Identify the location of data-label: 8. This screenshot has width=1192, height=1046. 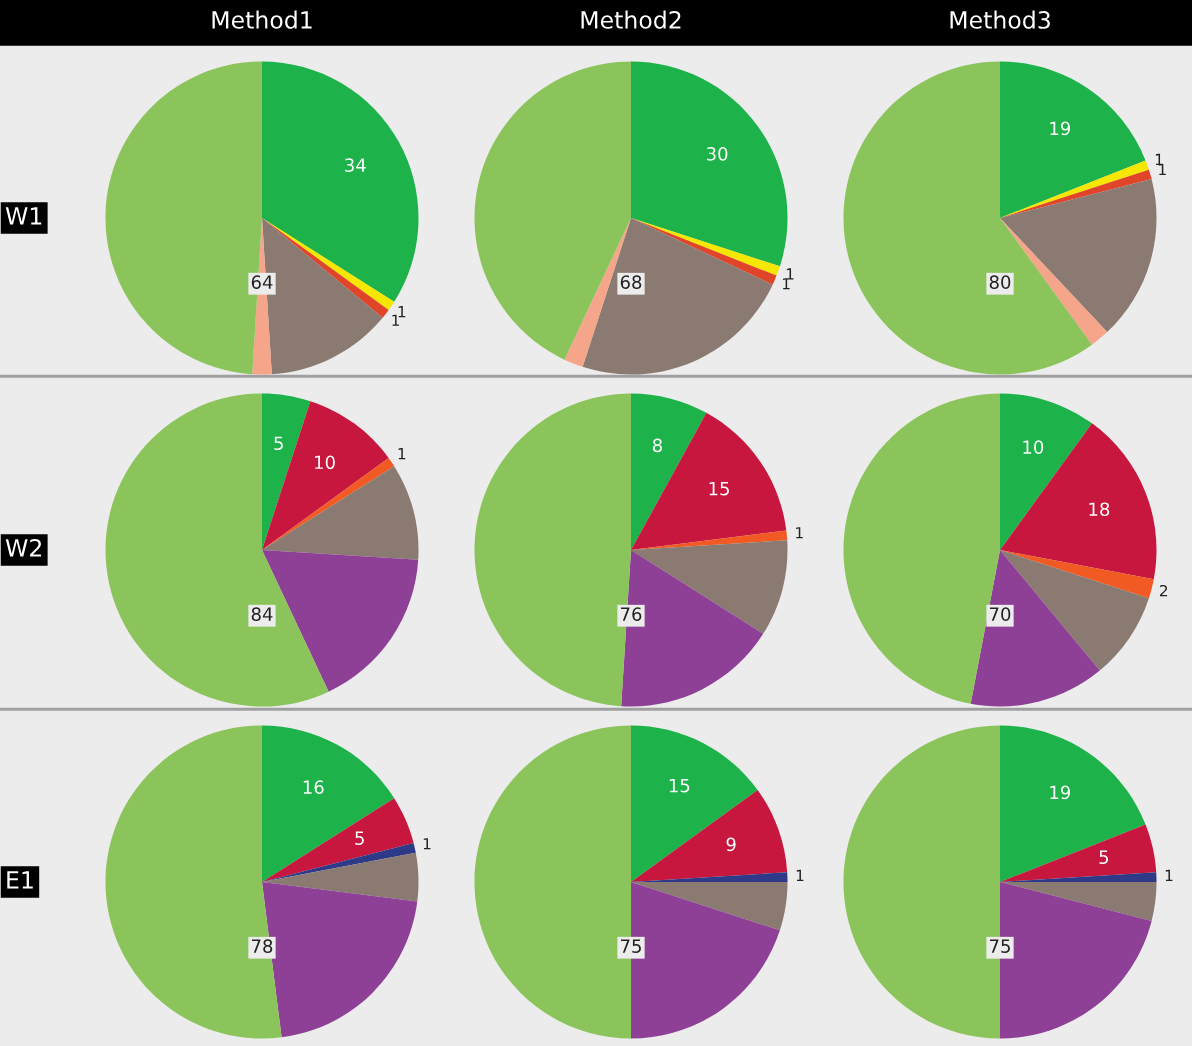
(657, 445).